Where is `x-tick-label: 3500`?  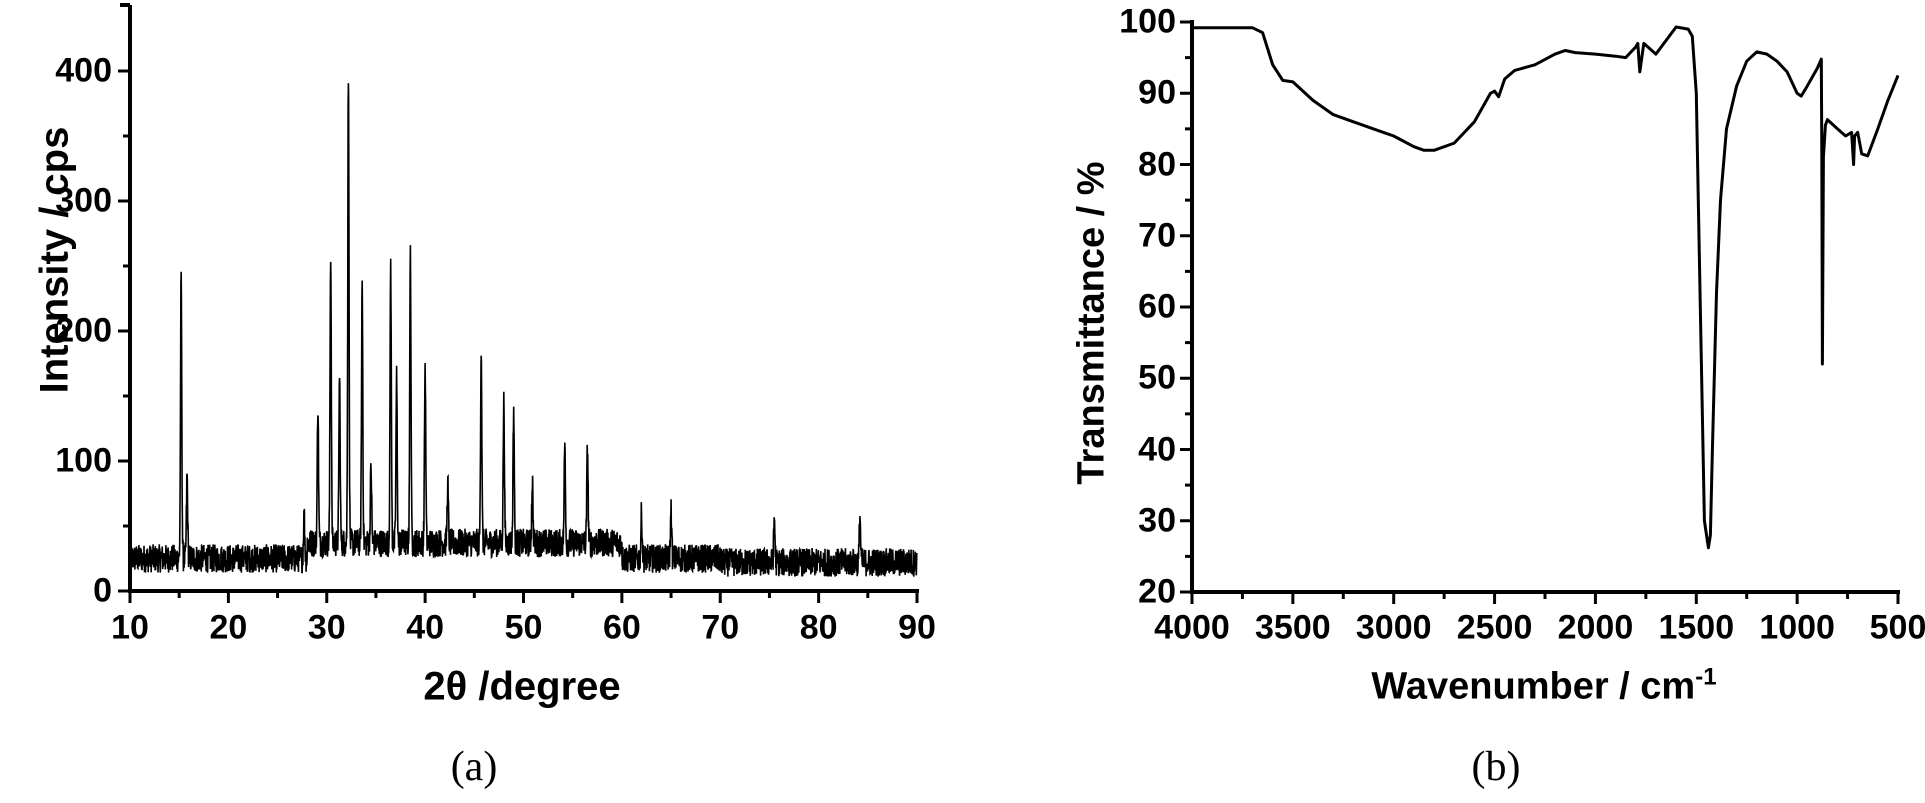
x-tick-label: 3500 is located at coordinates (1293, 627).